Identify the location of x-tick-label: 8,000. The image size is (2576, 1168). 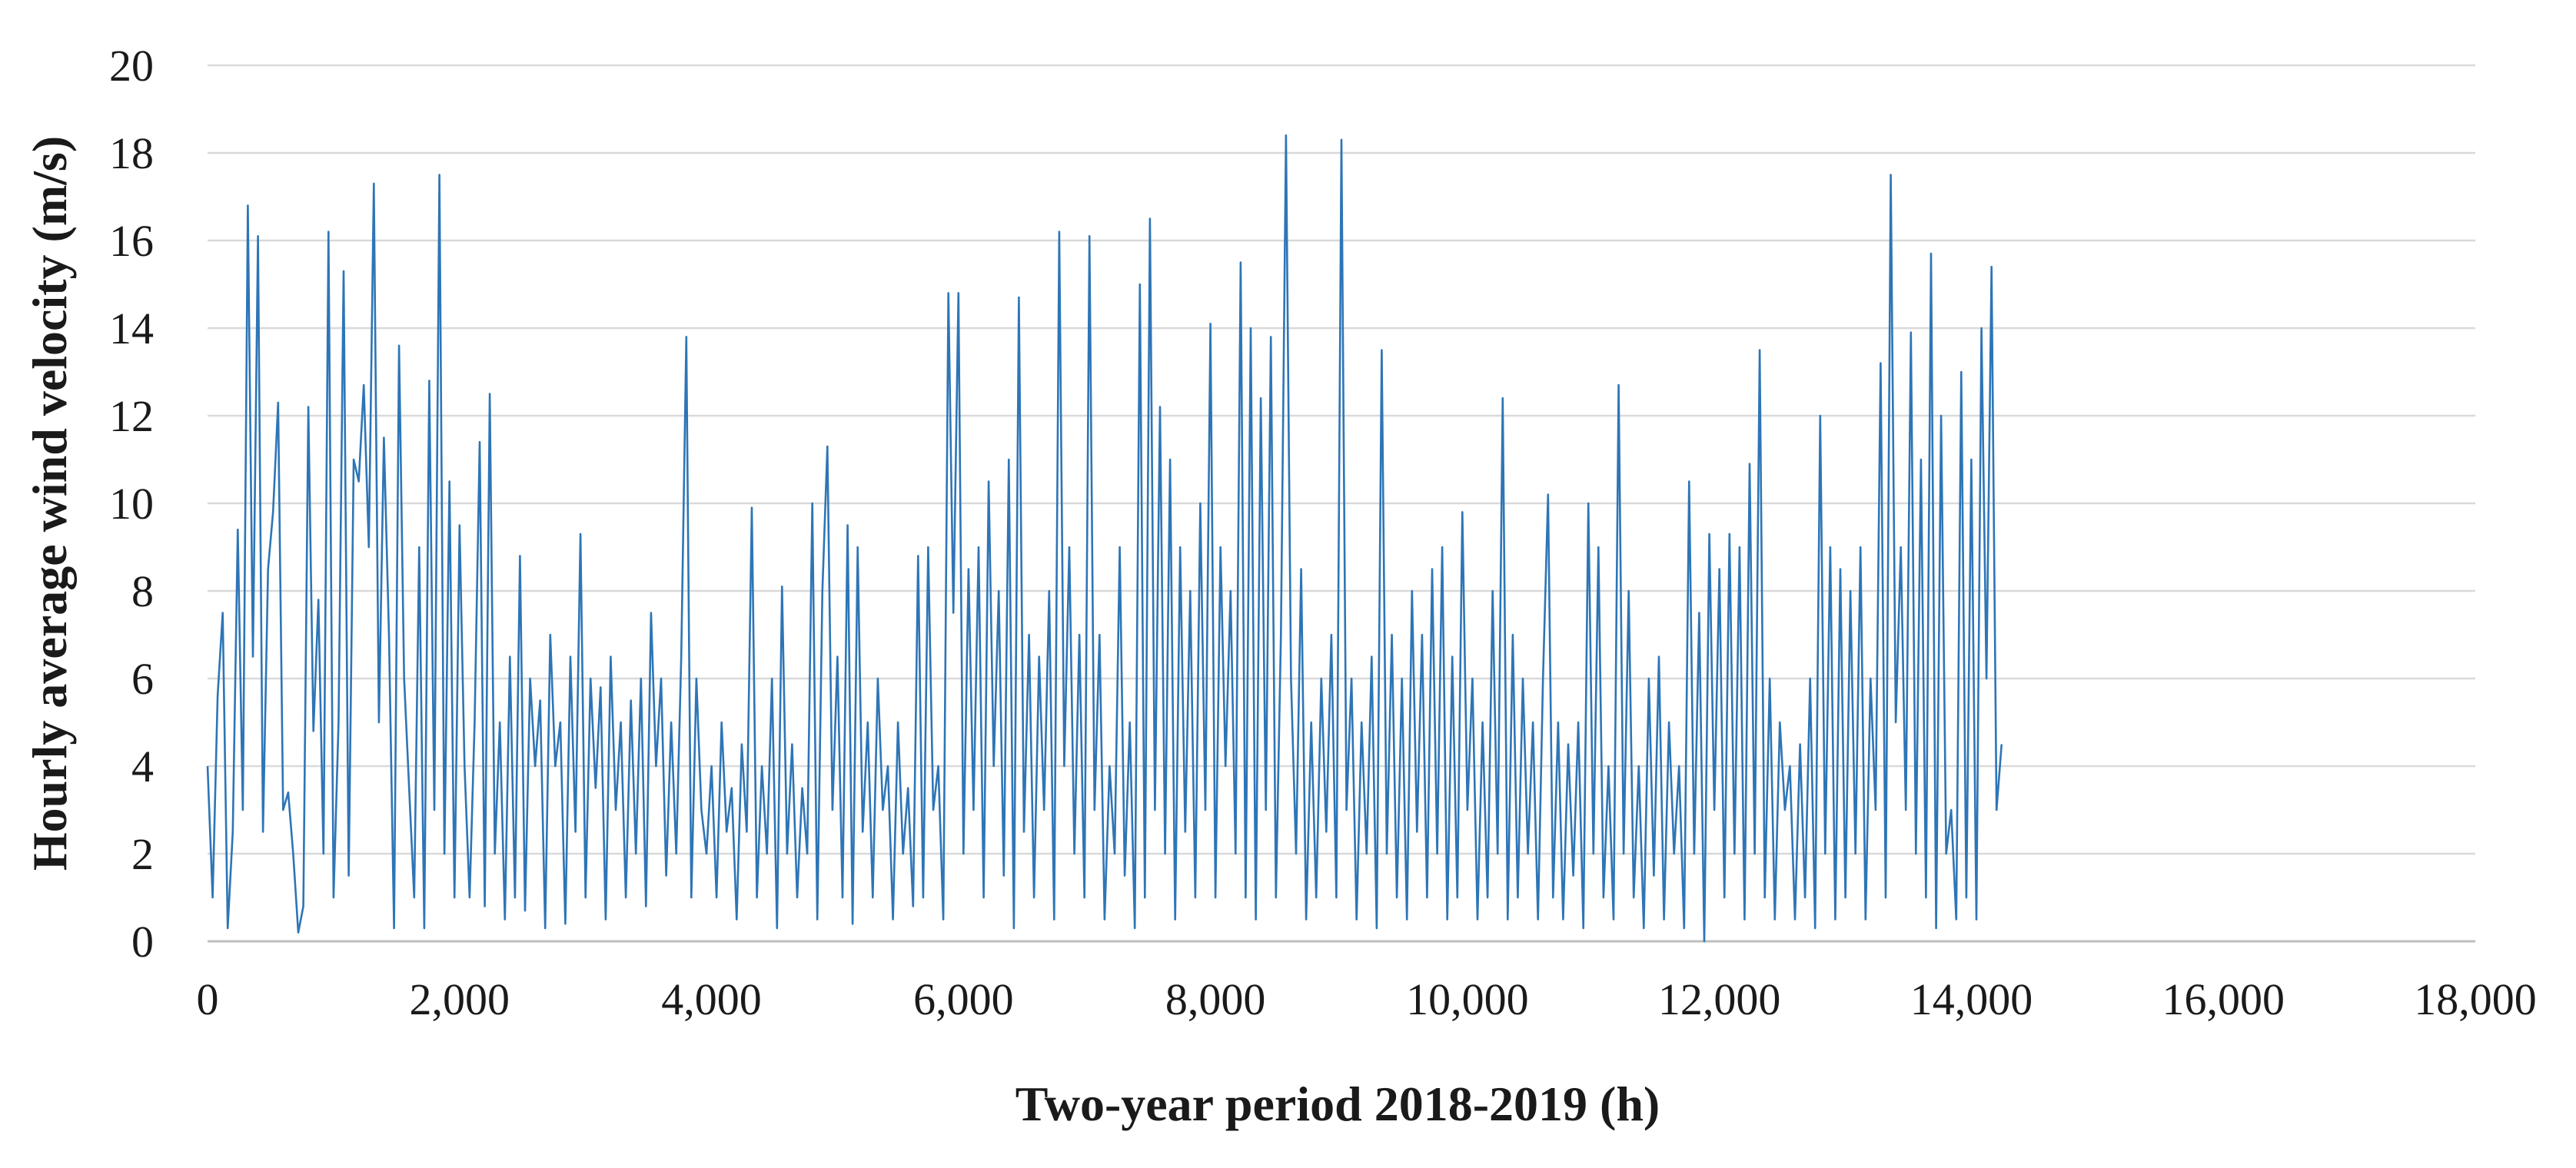
(1215, 999).